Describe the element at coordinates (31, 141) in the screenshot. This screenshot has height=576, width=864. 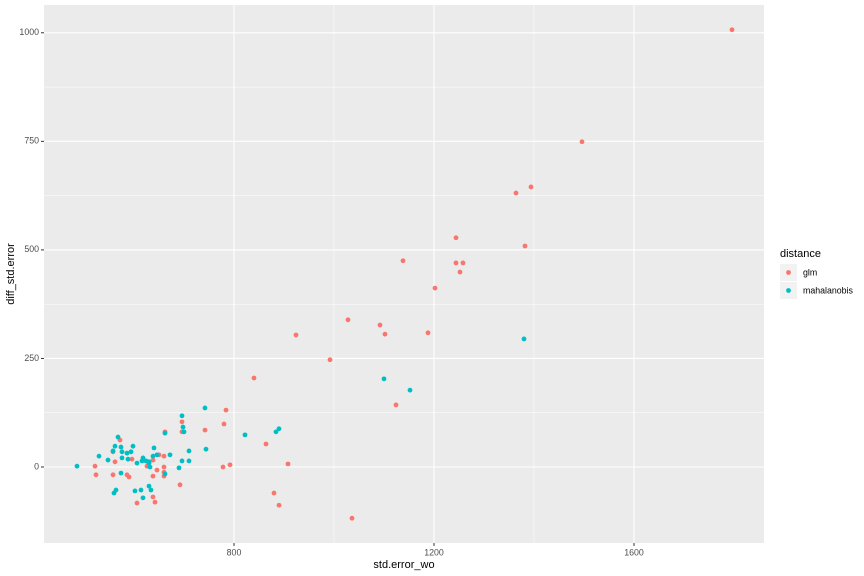
I see `y-tick-label: 750` at that location.